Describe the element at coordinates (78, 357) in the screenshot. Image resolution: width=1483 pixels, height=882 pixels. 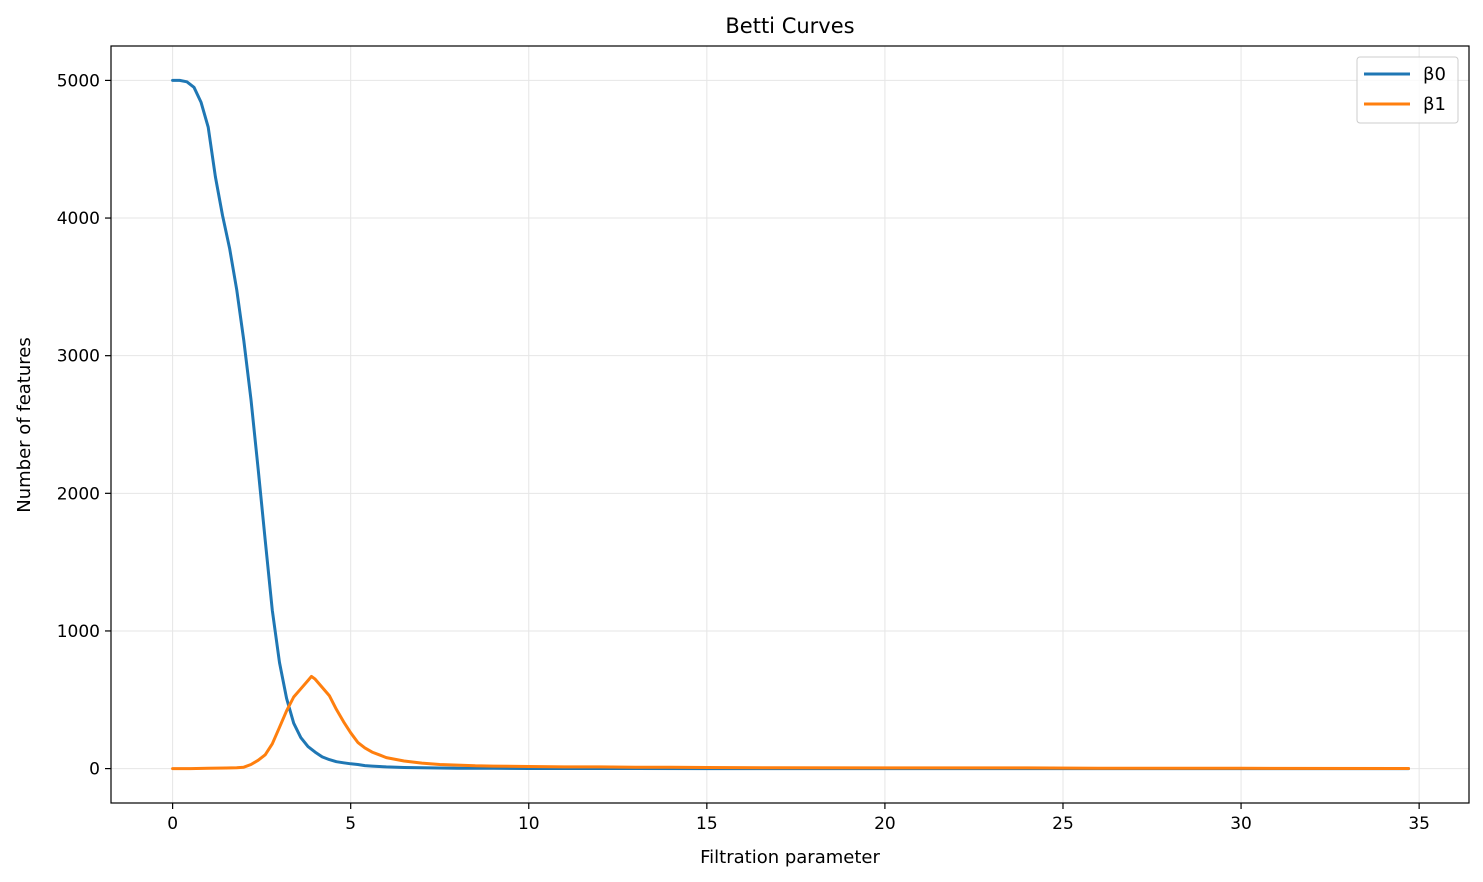
I see `y-tick-label: 3000` at that location.